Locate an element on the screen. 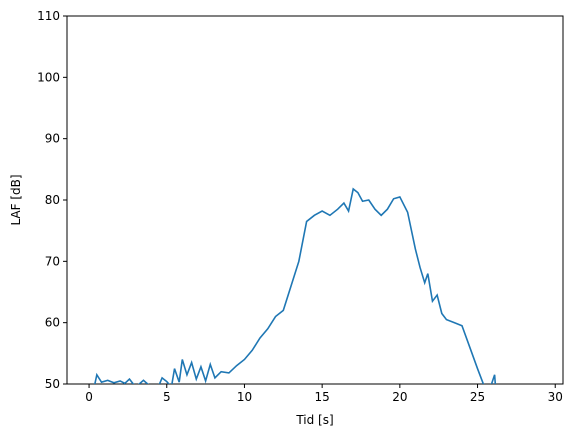 The height and width of the screenshot is (438, 573). x-tick-label: 25 is located at coordinates (477, 397).